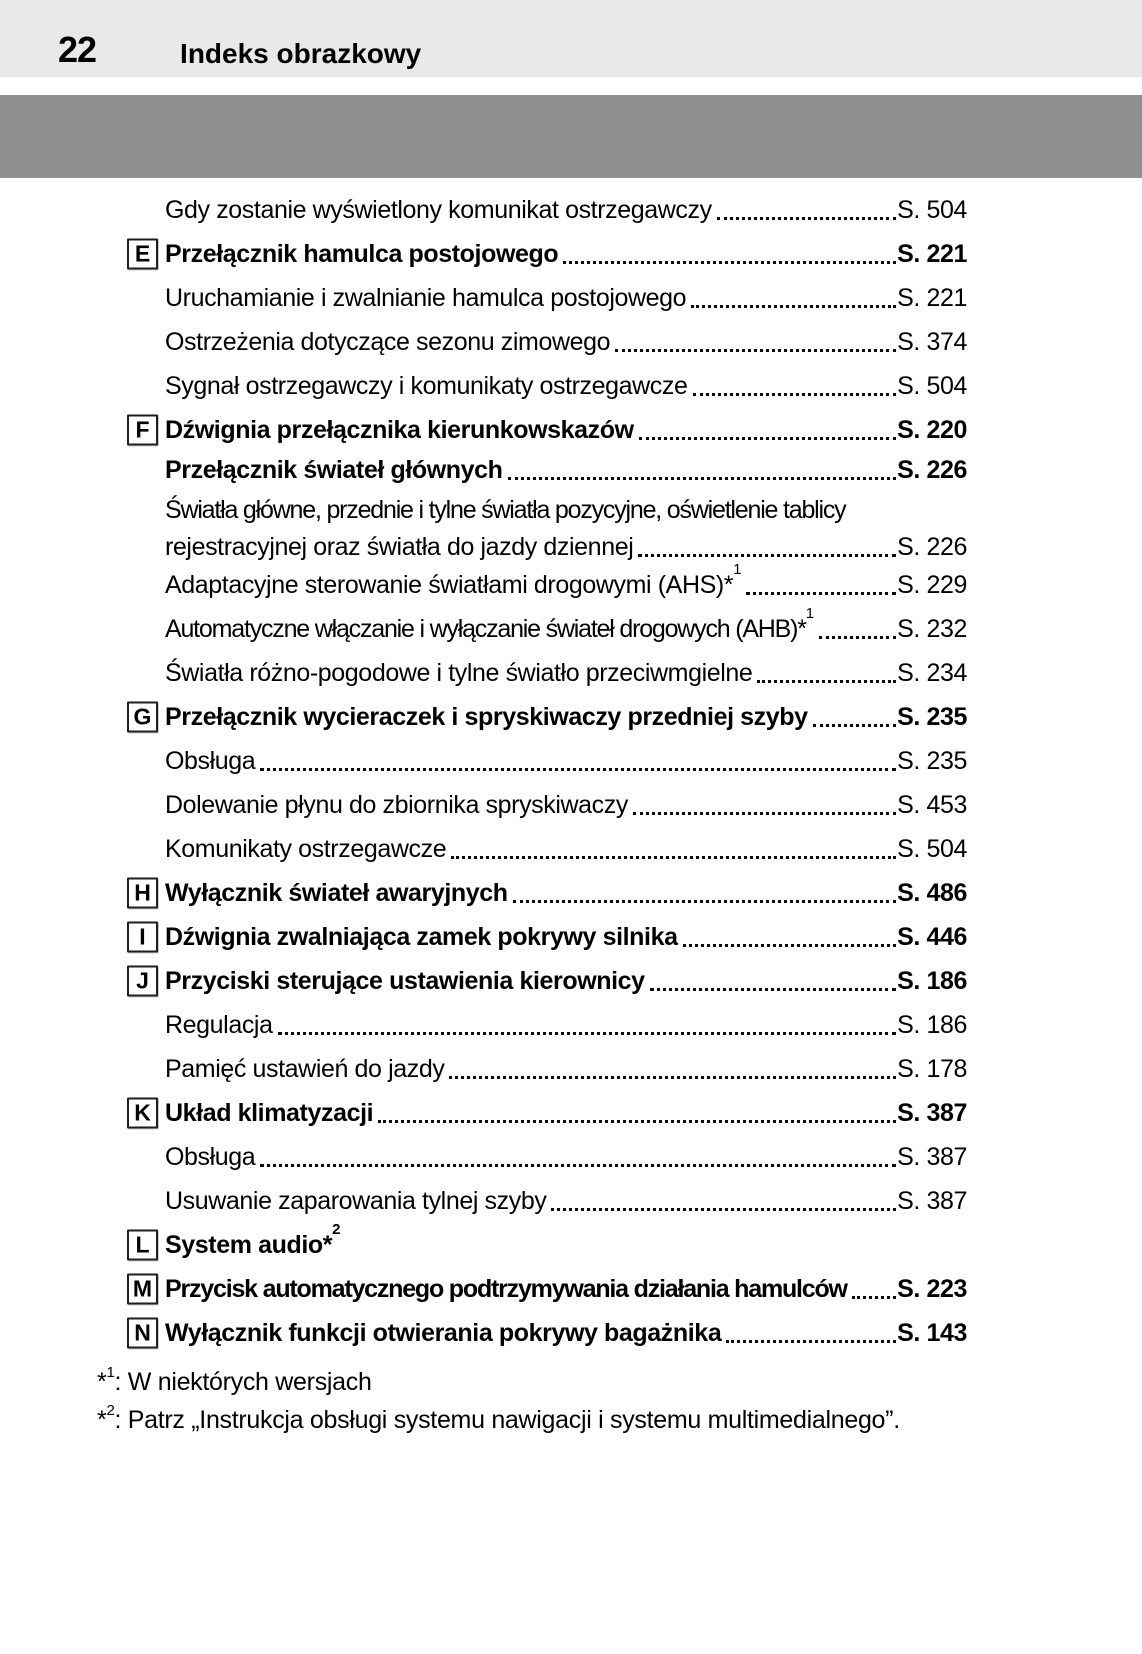 The image size is (1142, 1654). I want to click on letter-box: F, so click(142, 430).